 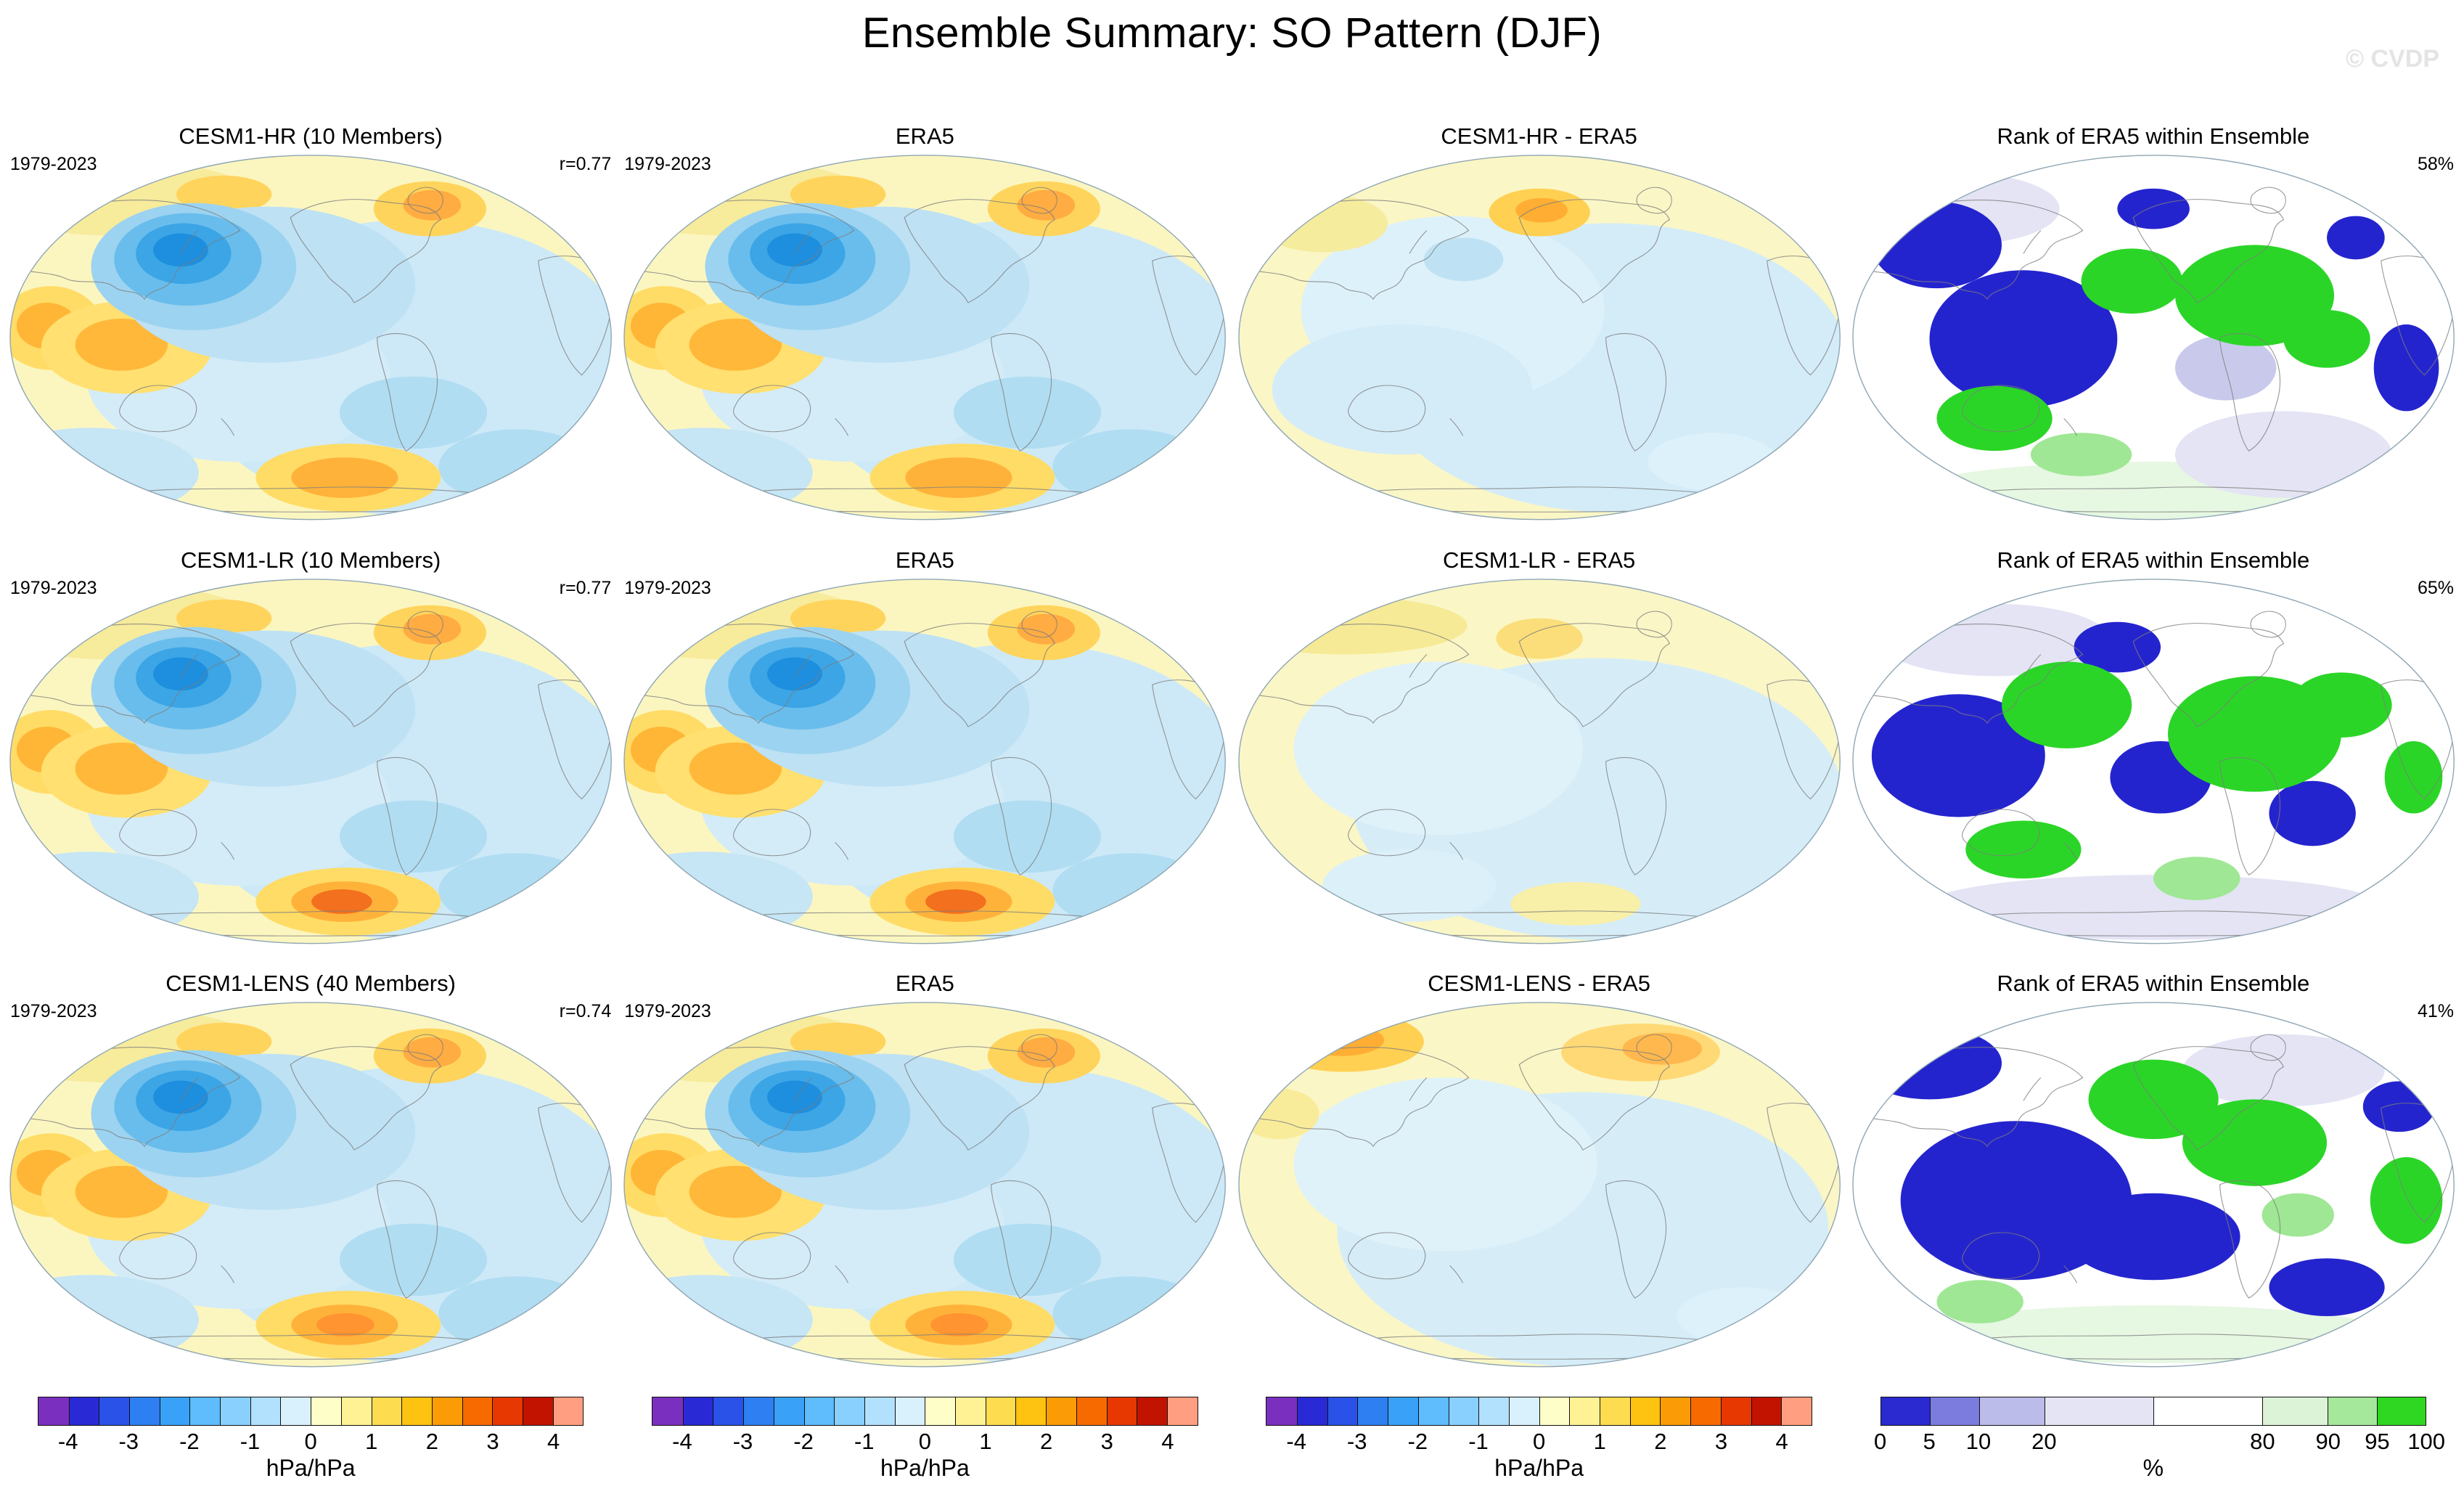 What do you see at coordinates (925, 337) in the screenshot?
I see `map-era5-row0` at bounding box center [925, 337].